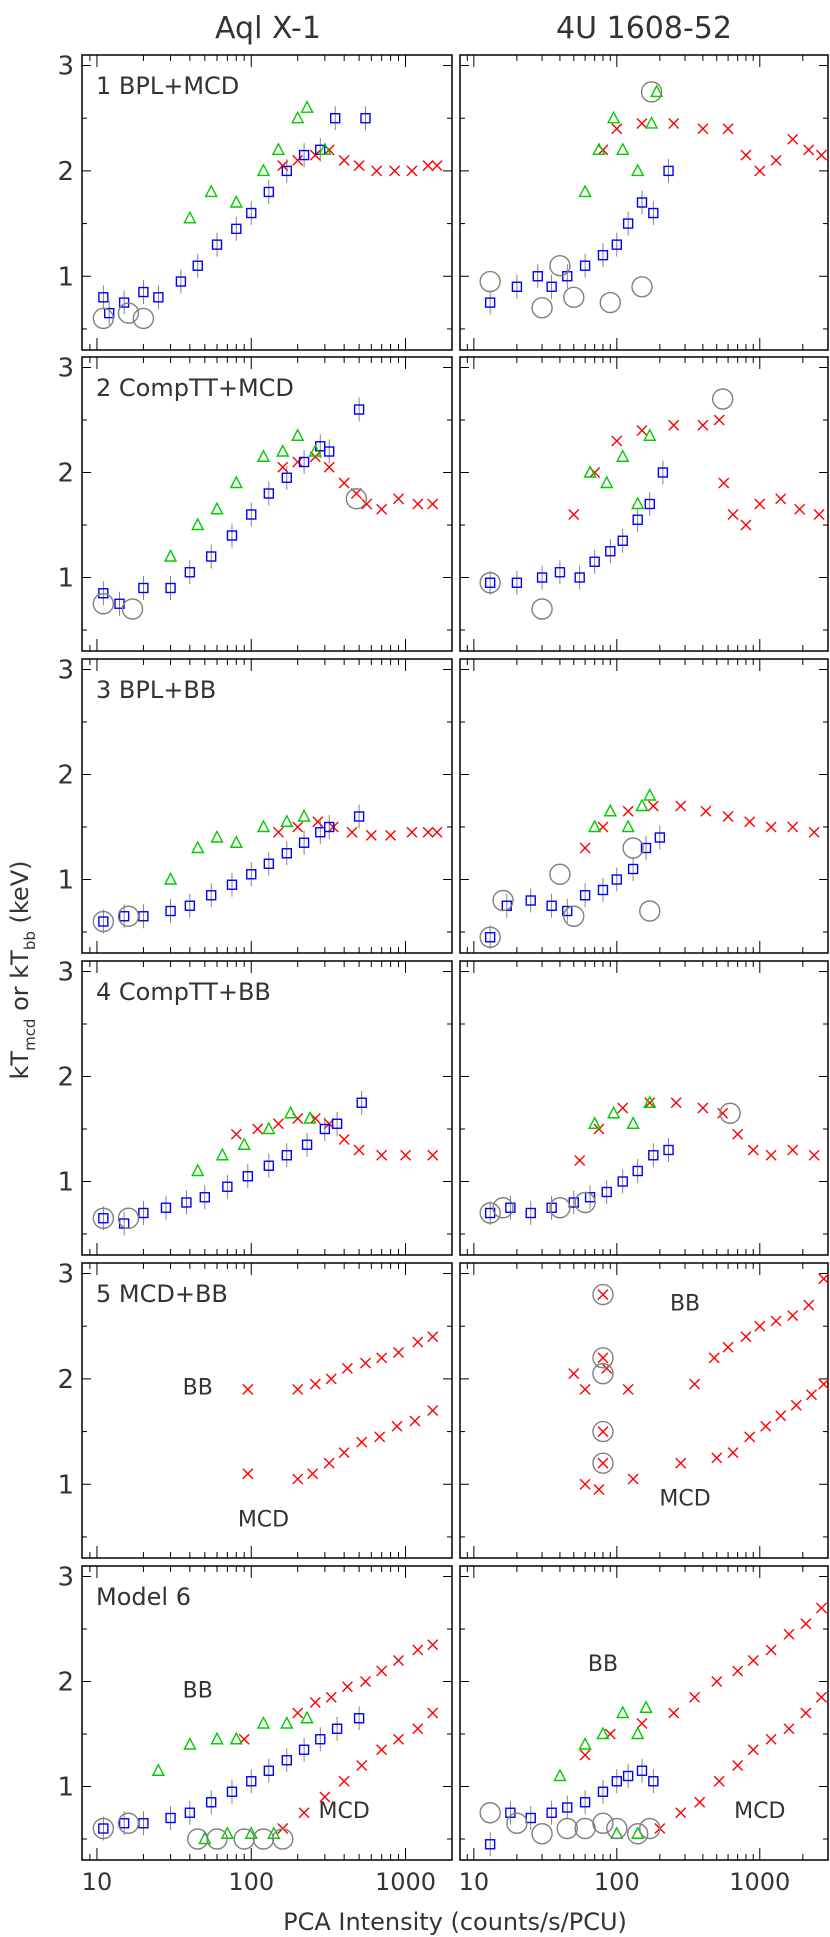 This screenshot has height=1937, width=830. What do you see at coordinates (198, 1690) in the screenshot?
I see `annotation-label: BB` at bounding box center [198, 1690].